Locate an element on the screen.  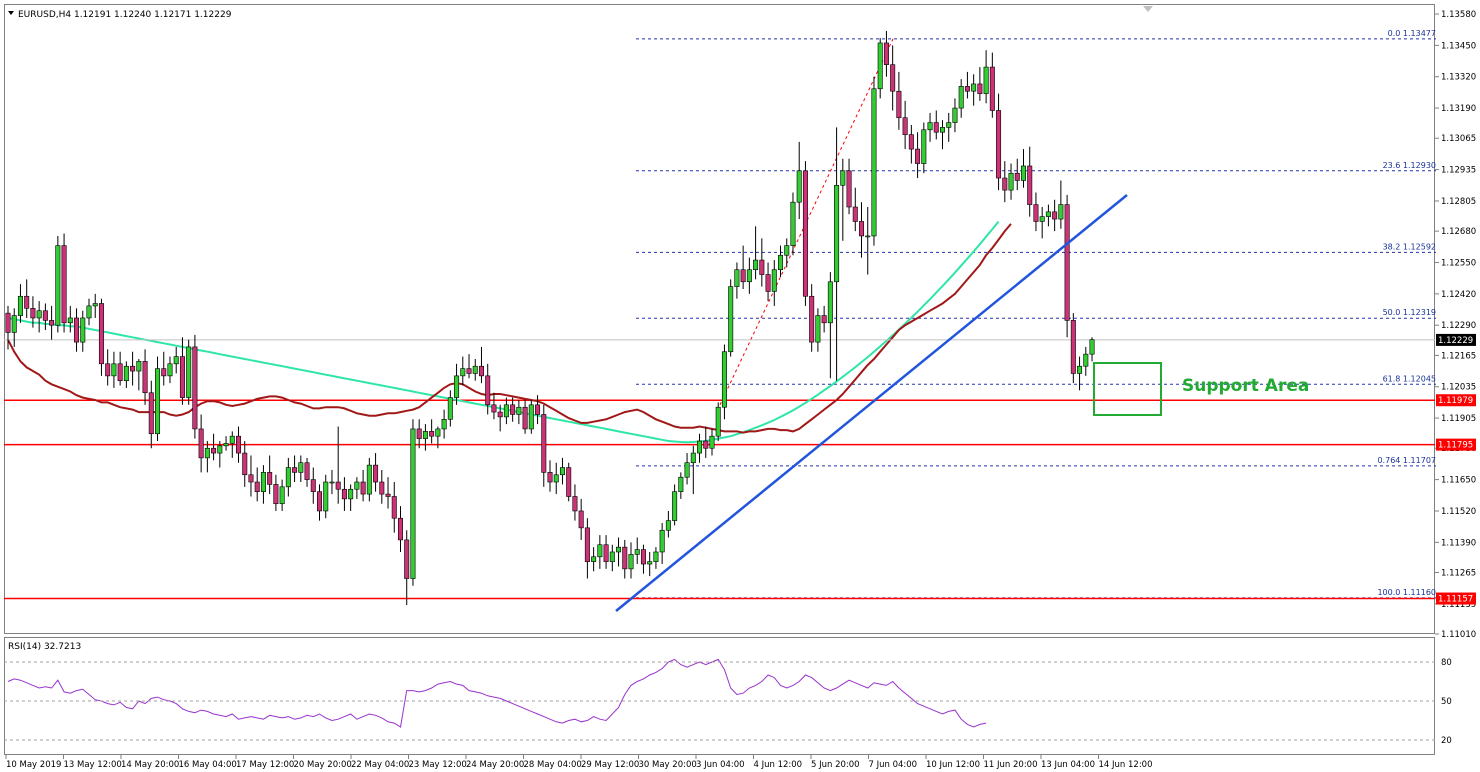
support-area-label: Support Area is located at coordinates (1245, 386).